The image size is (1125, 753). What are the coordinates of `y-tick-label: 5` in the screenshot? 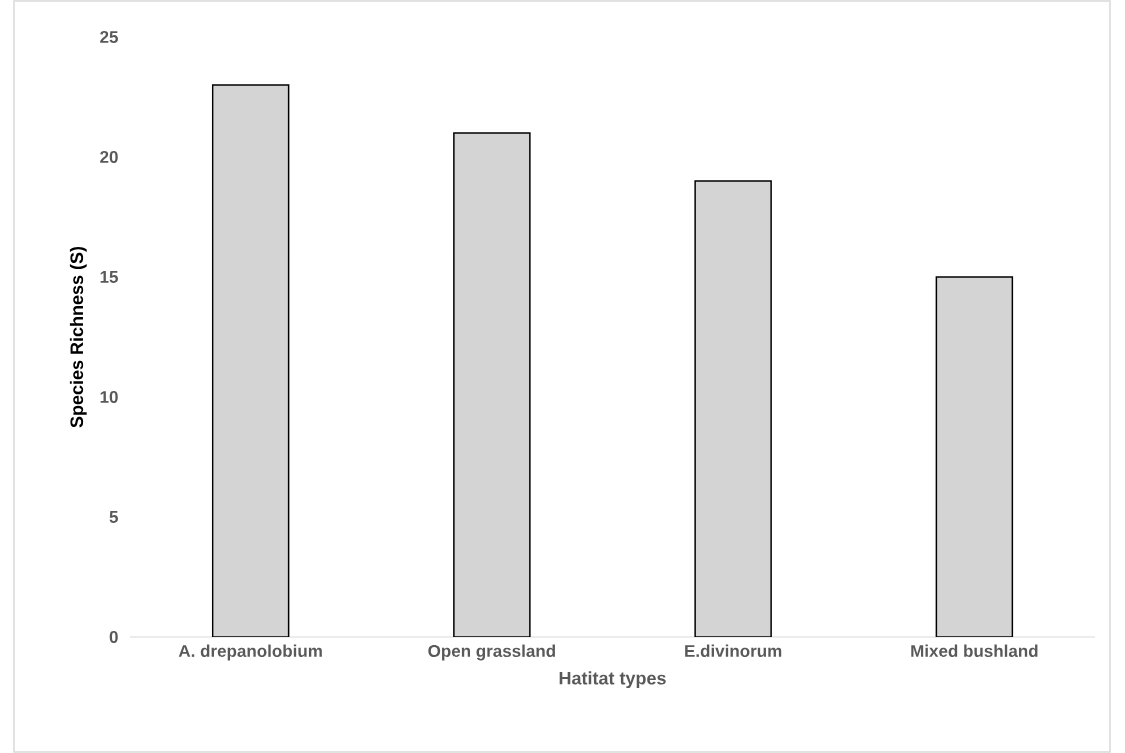 It's located at (113, 517).